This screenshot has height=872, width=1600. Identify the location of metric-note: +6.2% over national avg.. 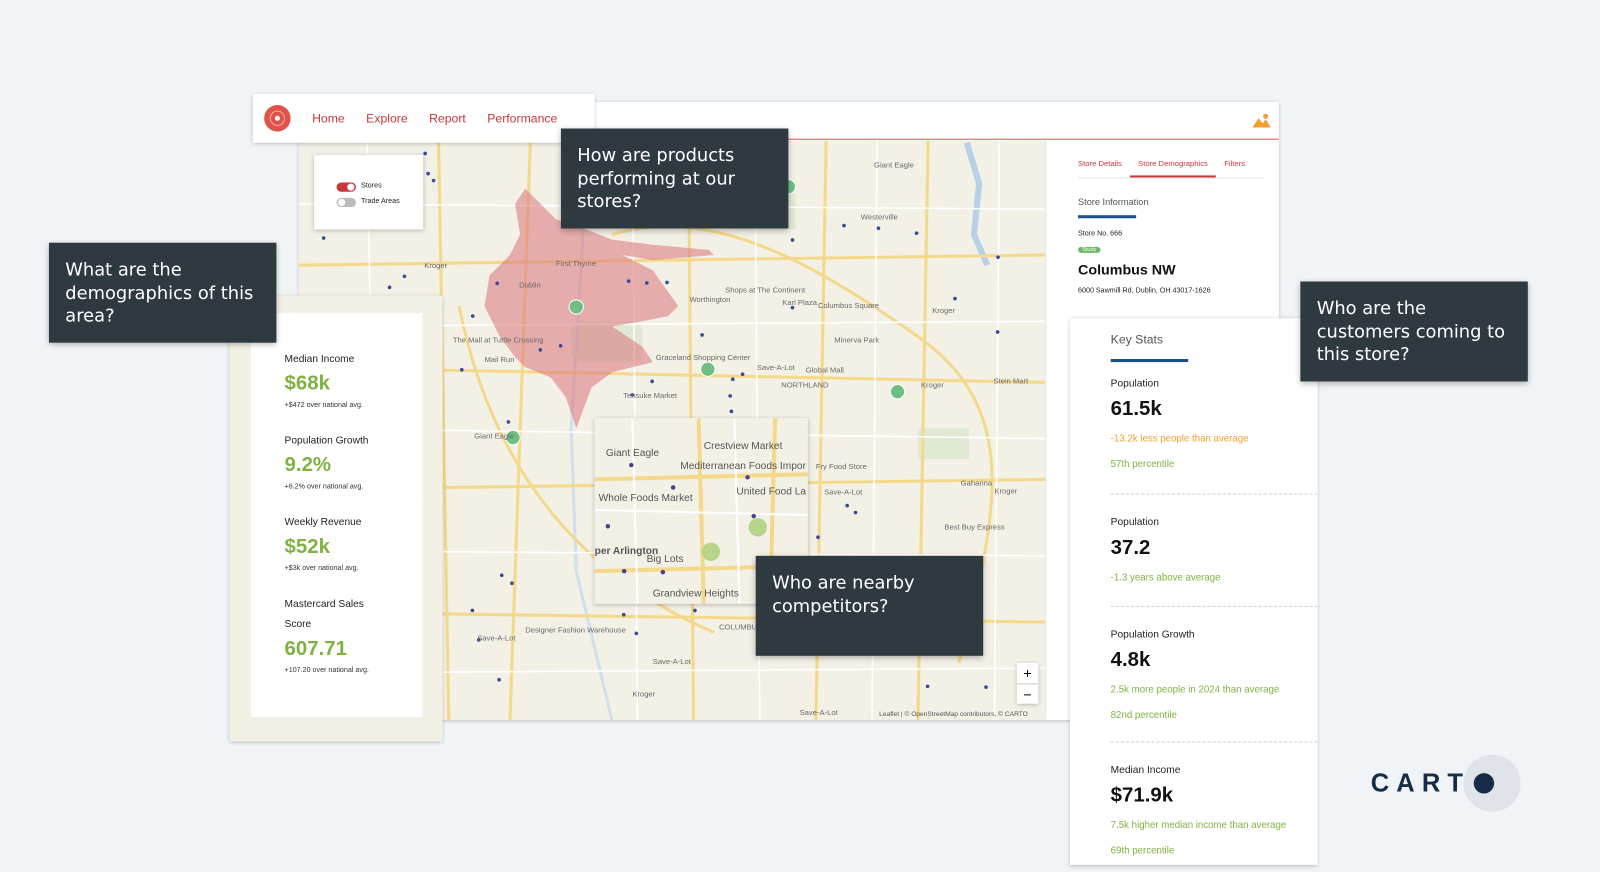
(324, 487).